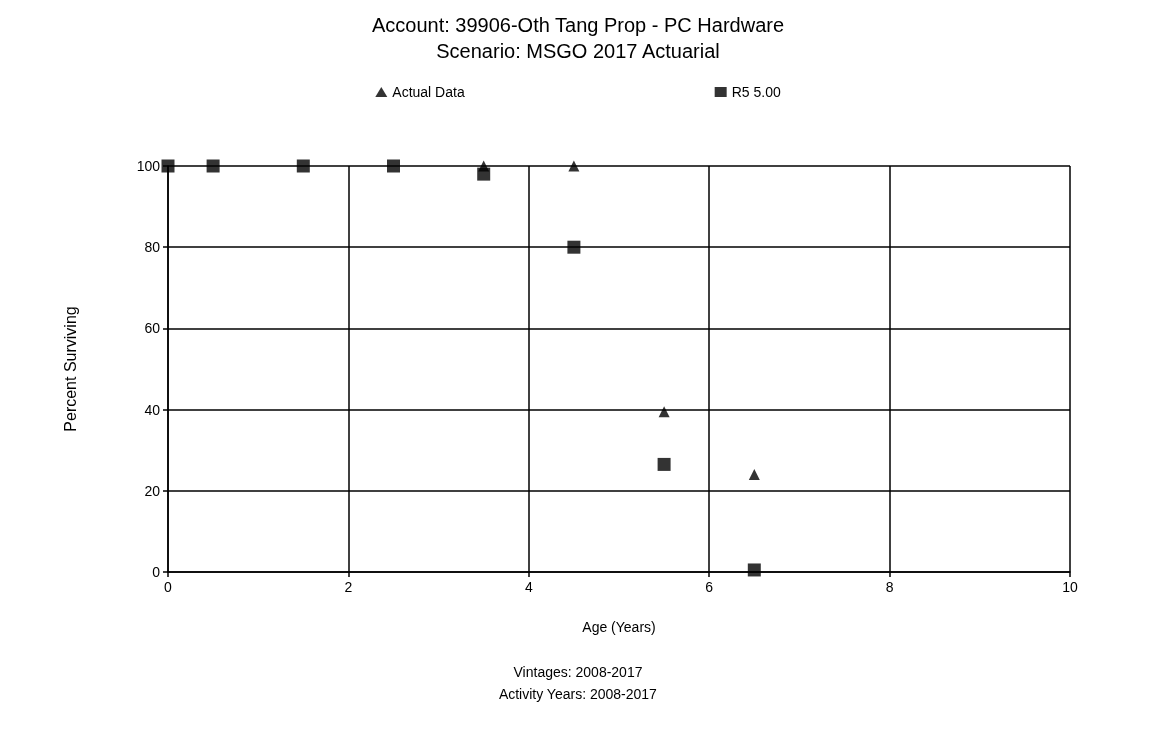  What do you see at coordinates (148, 166) in the screenshot?
I see `y-tick-label: 100` at bounding box center [148, 166].